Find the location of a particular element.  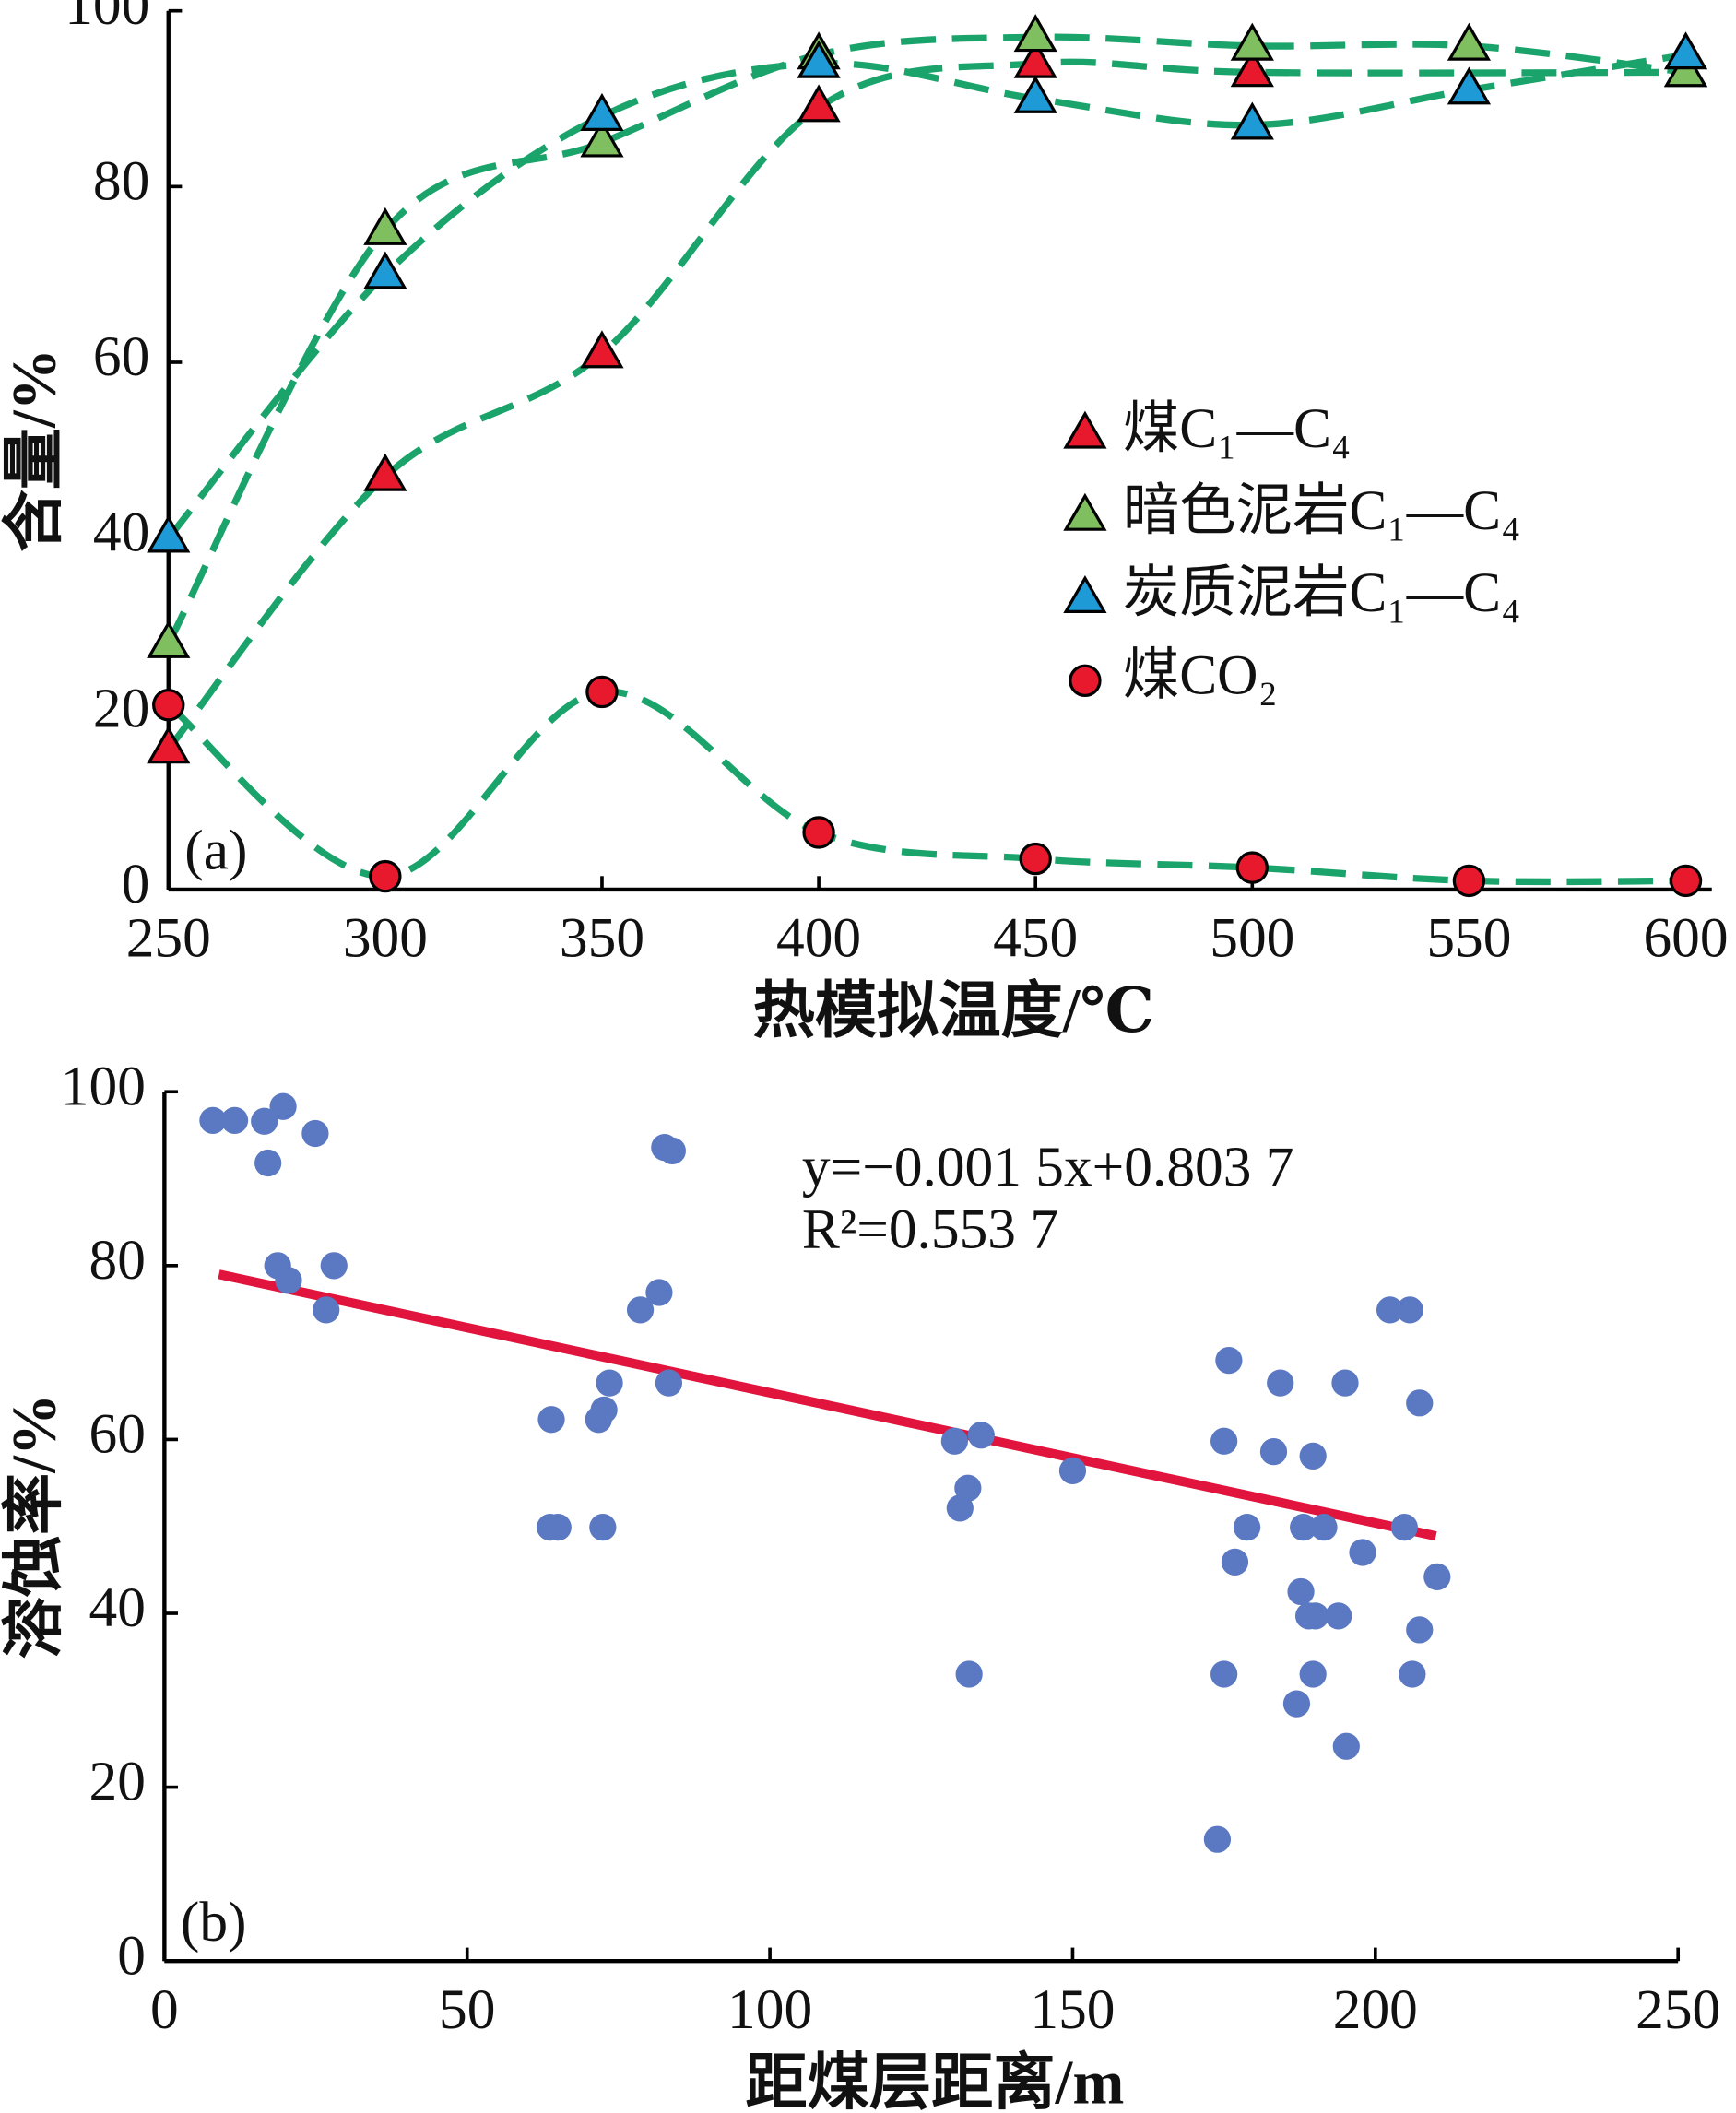

panel-label: (b) is located at coordinates (214, 1923).